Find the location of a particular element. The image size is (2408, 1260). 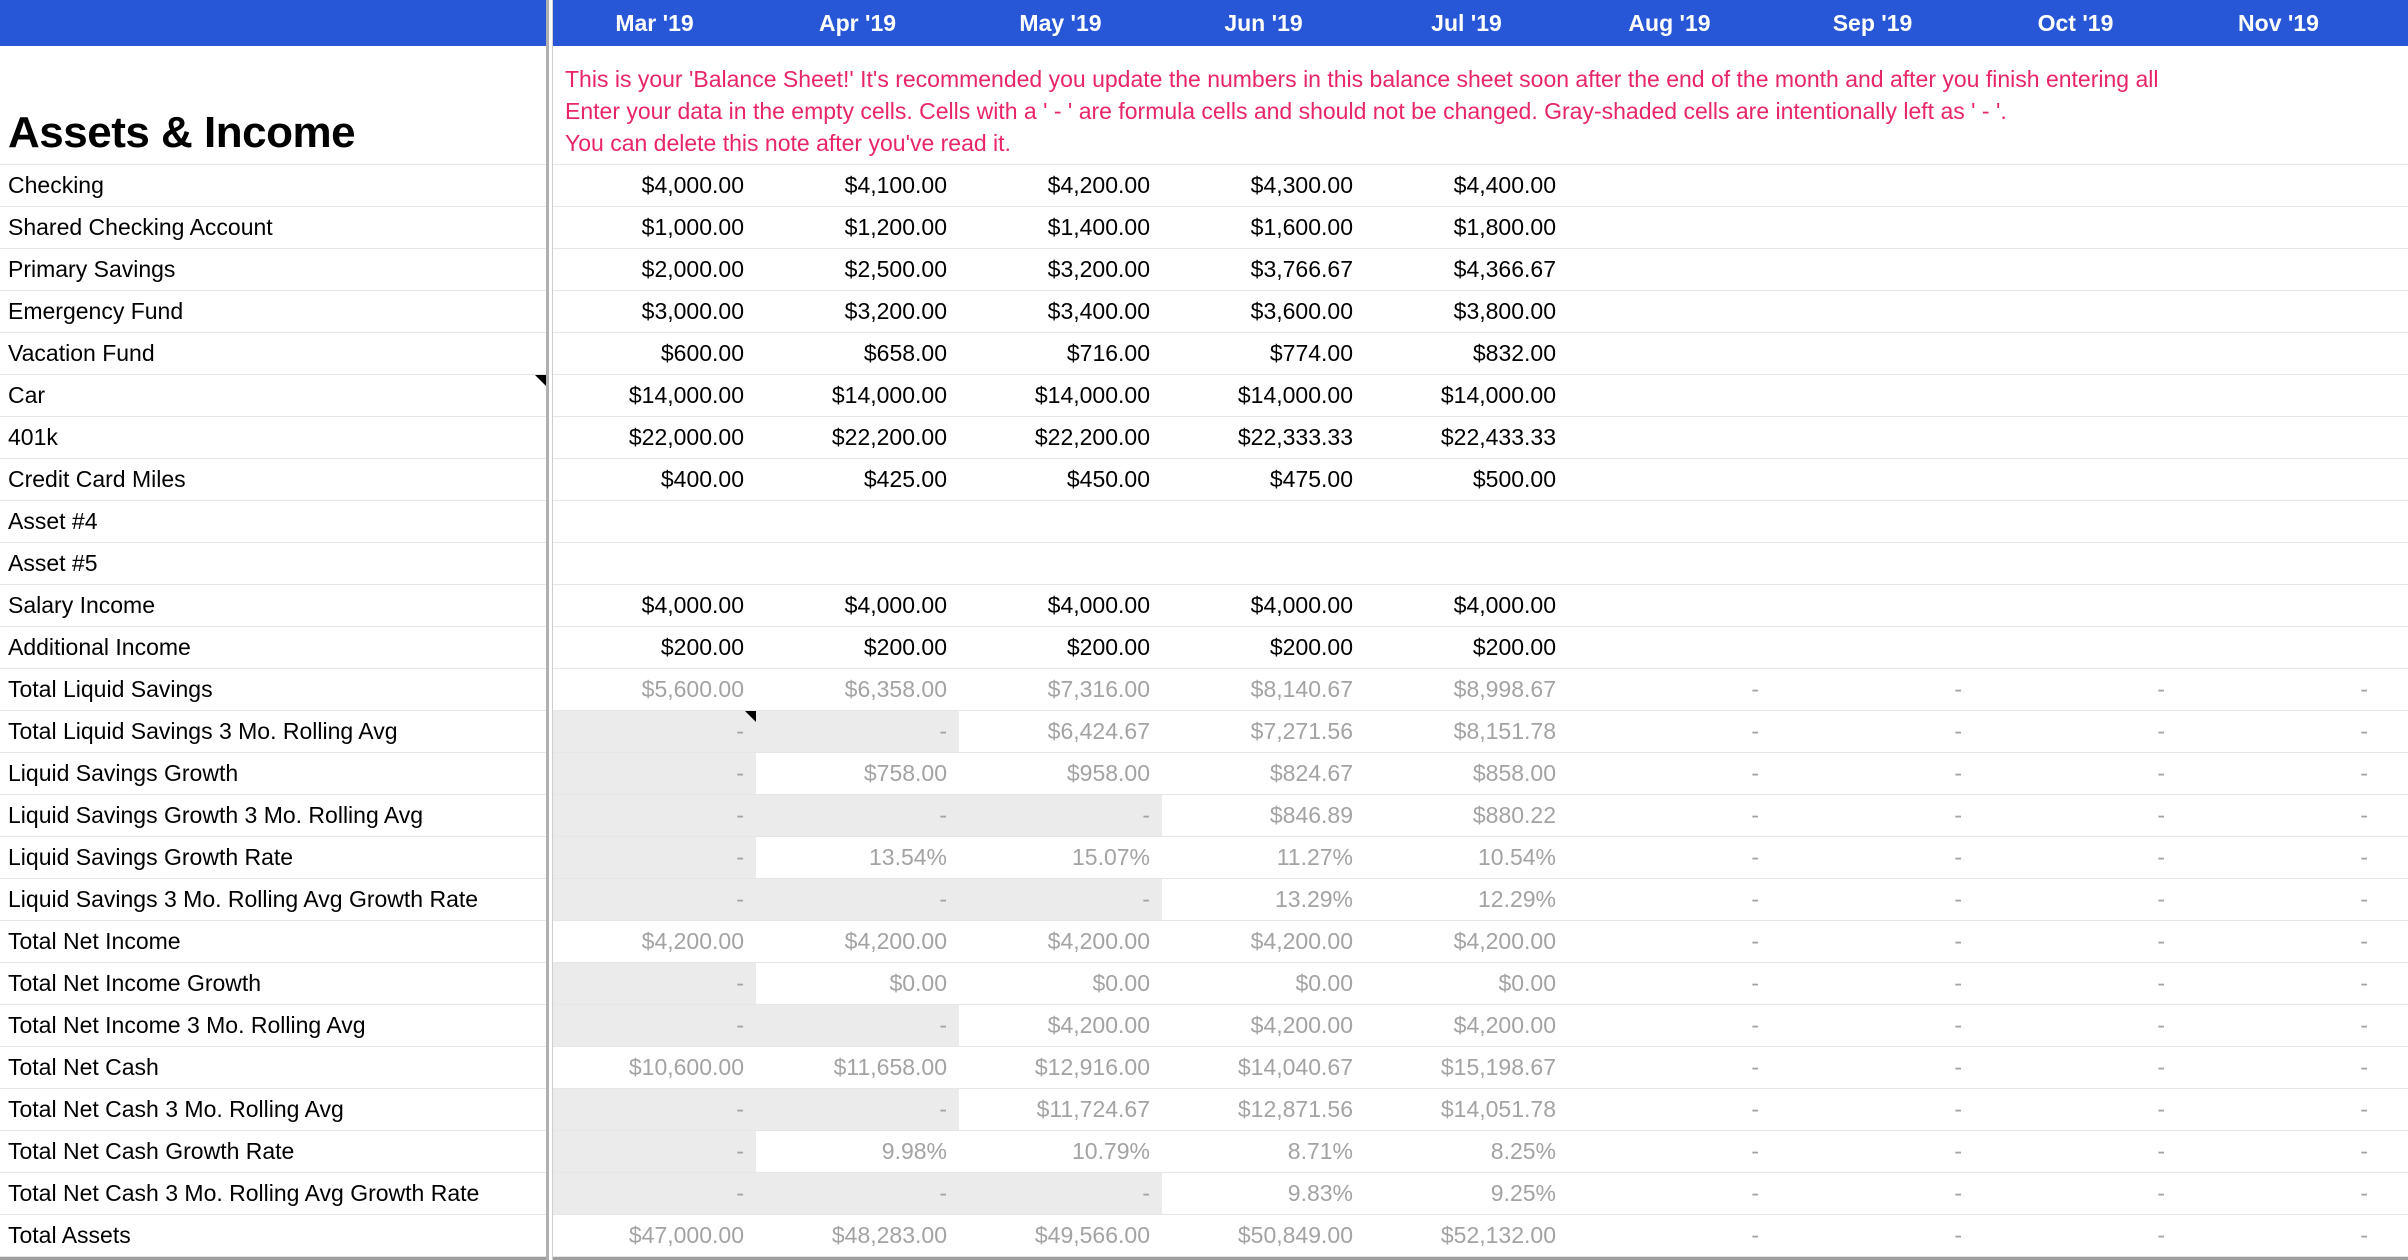

cell: $658.00 is located at coordinates (905, 353).